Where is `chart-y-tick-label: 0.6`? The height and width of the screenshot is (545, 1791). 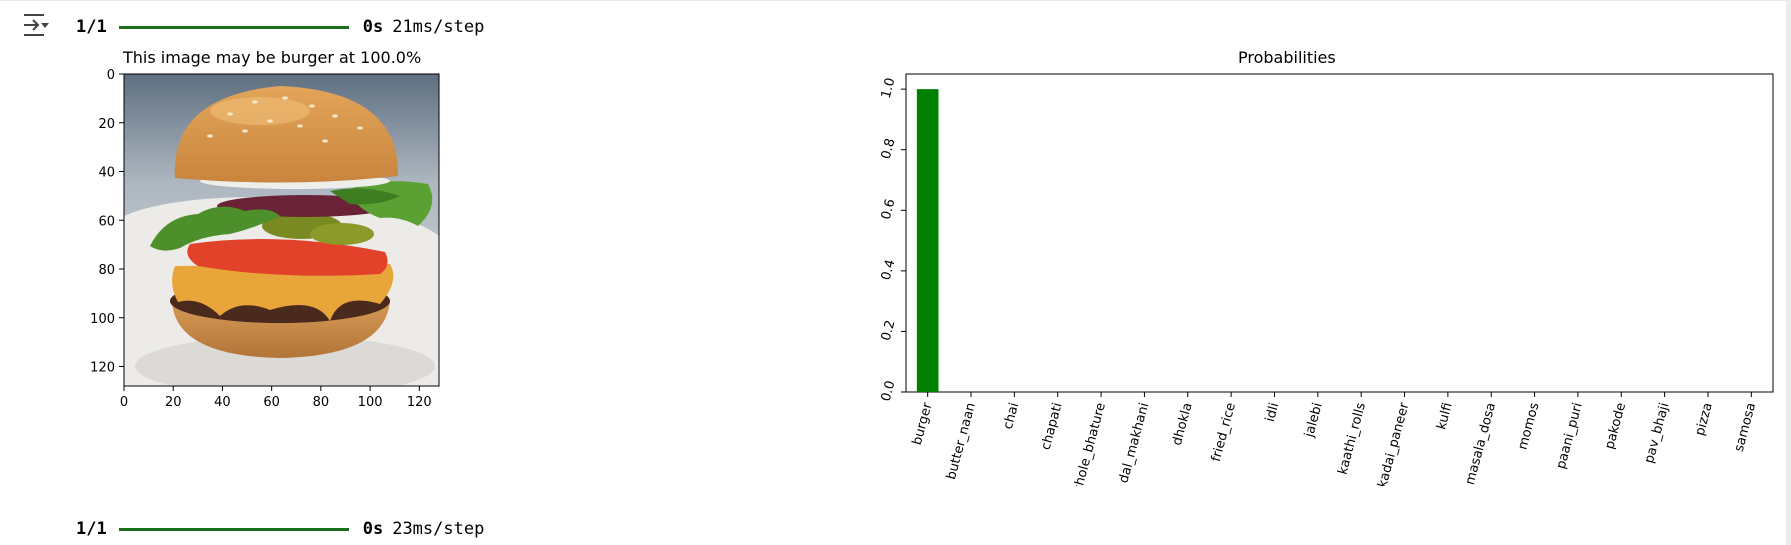
chart-y-tick-label: 0.6 is located at coordinates (889, 209).